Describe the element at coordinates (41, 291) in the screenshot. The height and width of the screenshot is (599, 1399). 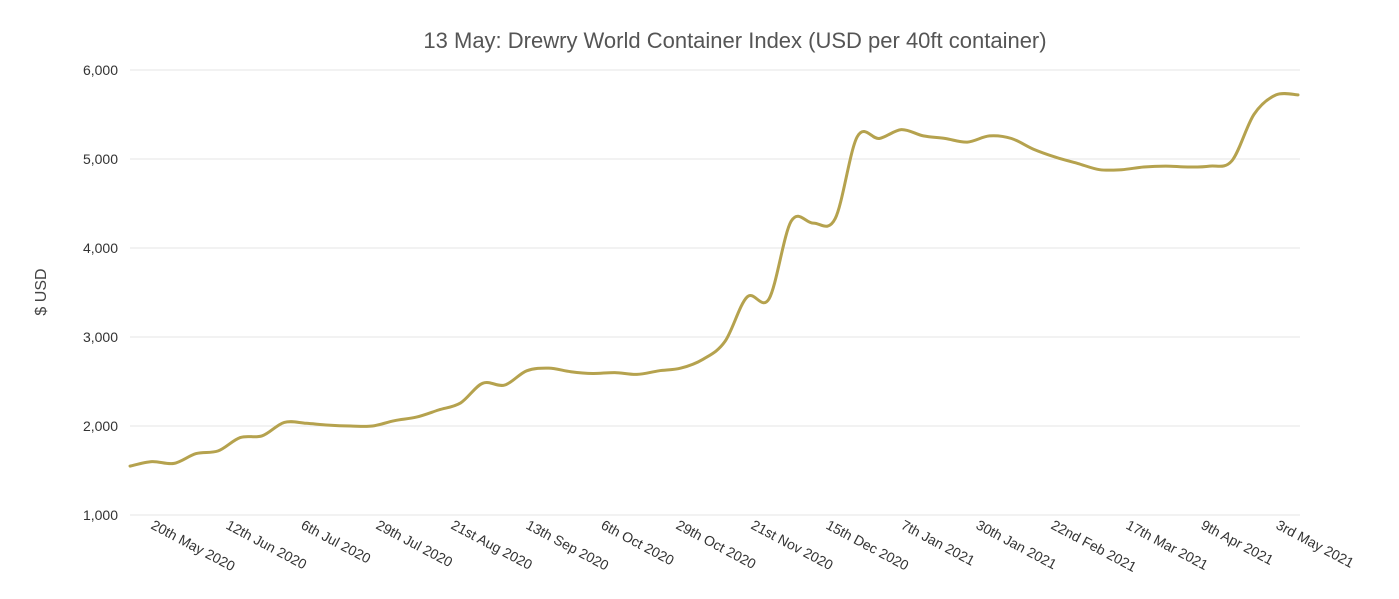
I see `y-axis-label: $ USD` at that location.